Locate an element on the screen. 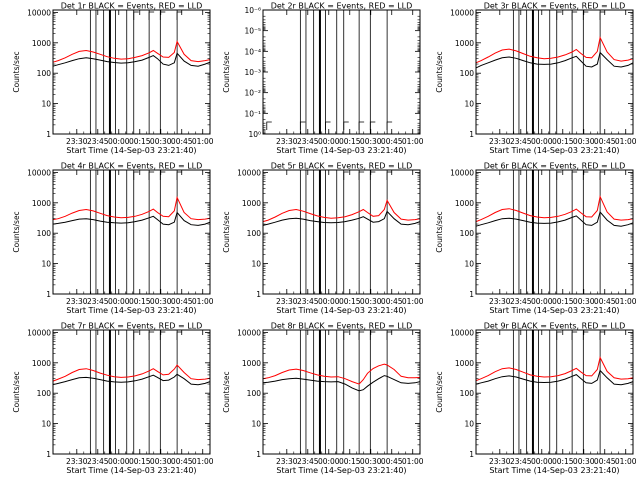 This screenshot has height=480, width=640. y-tick-label: 10⁰ is located at coordinates (254, 134).